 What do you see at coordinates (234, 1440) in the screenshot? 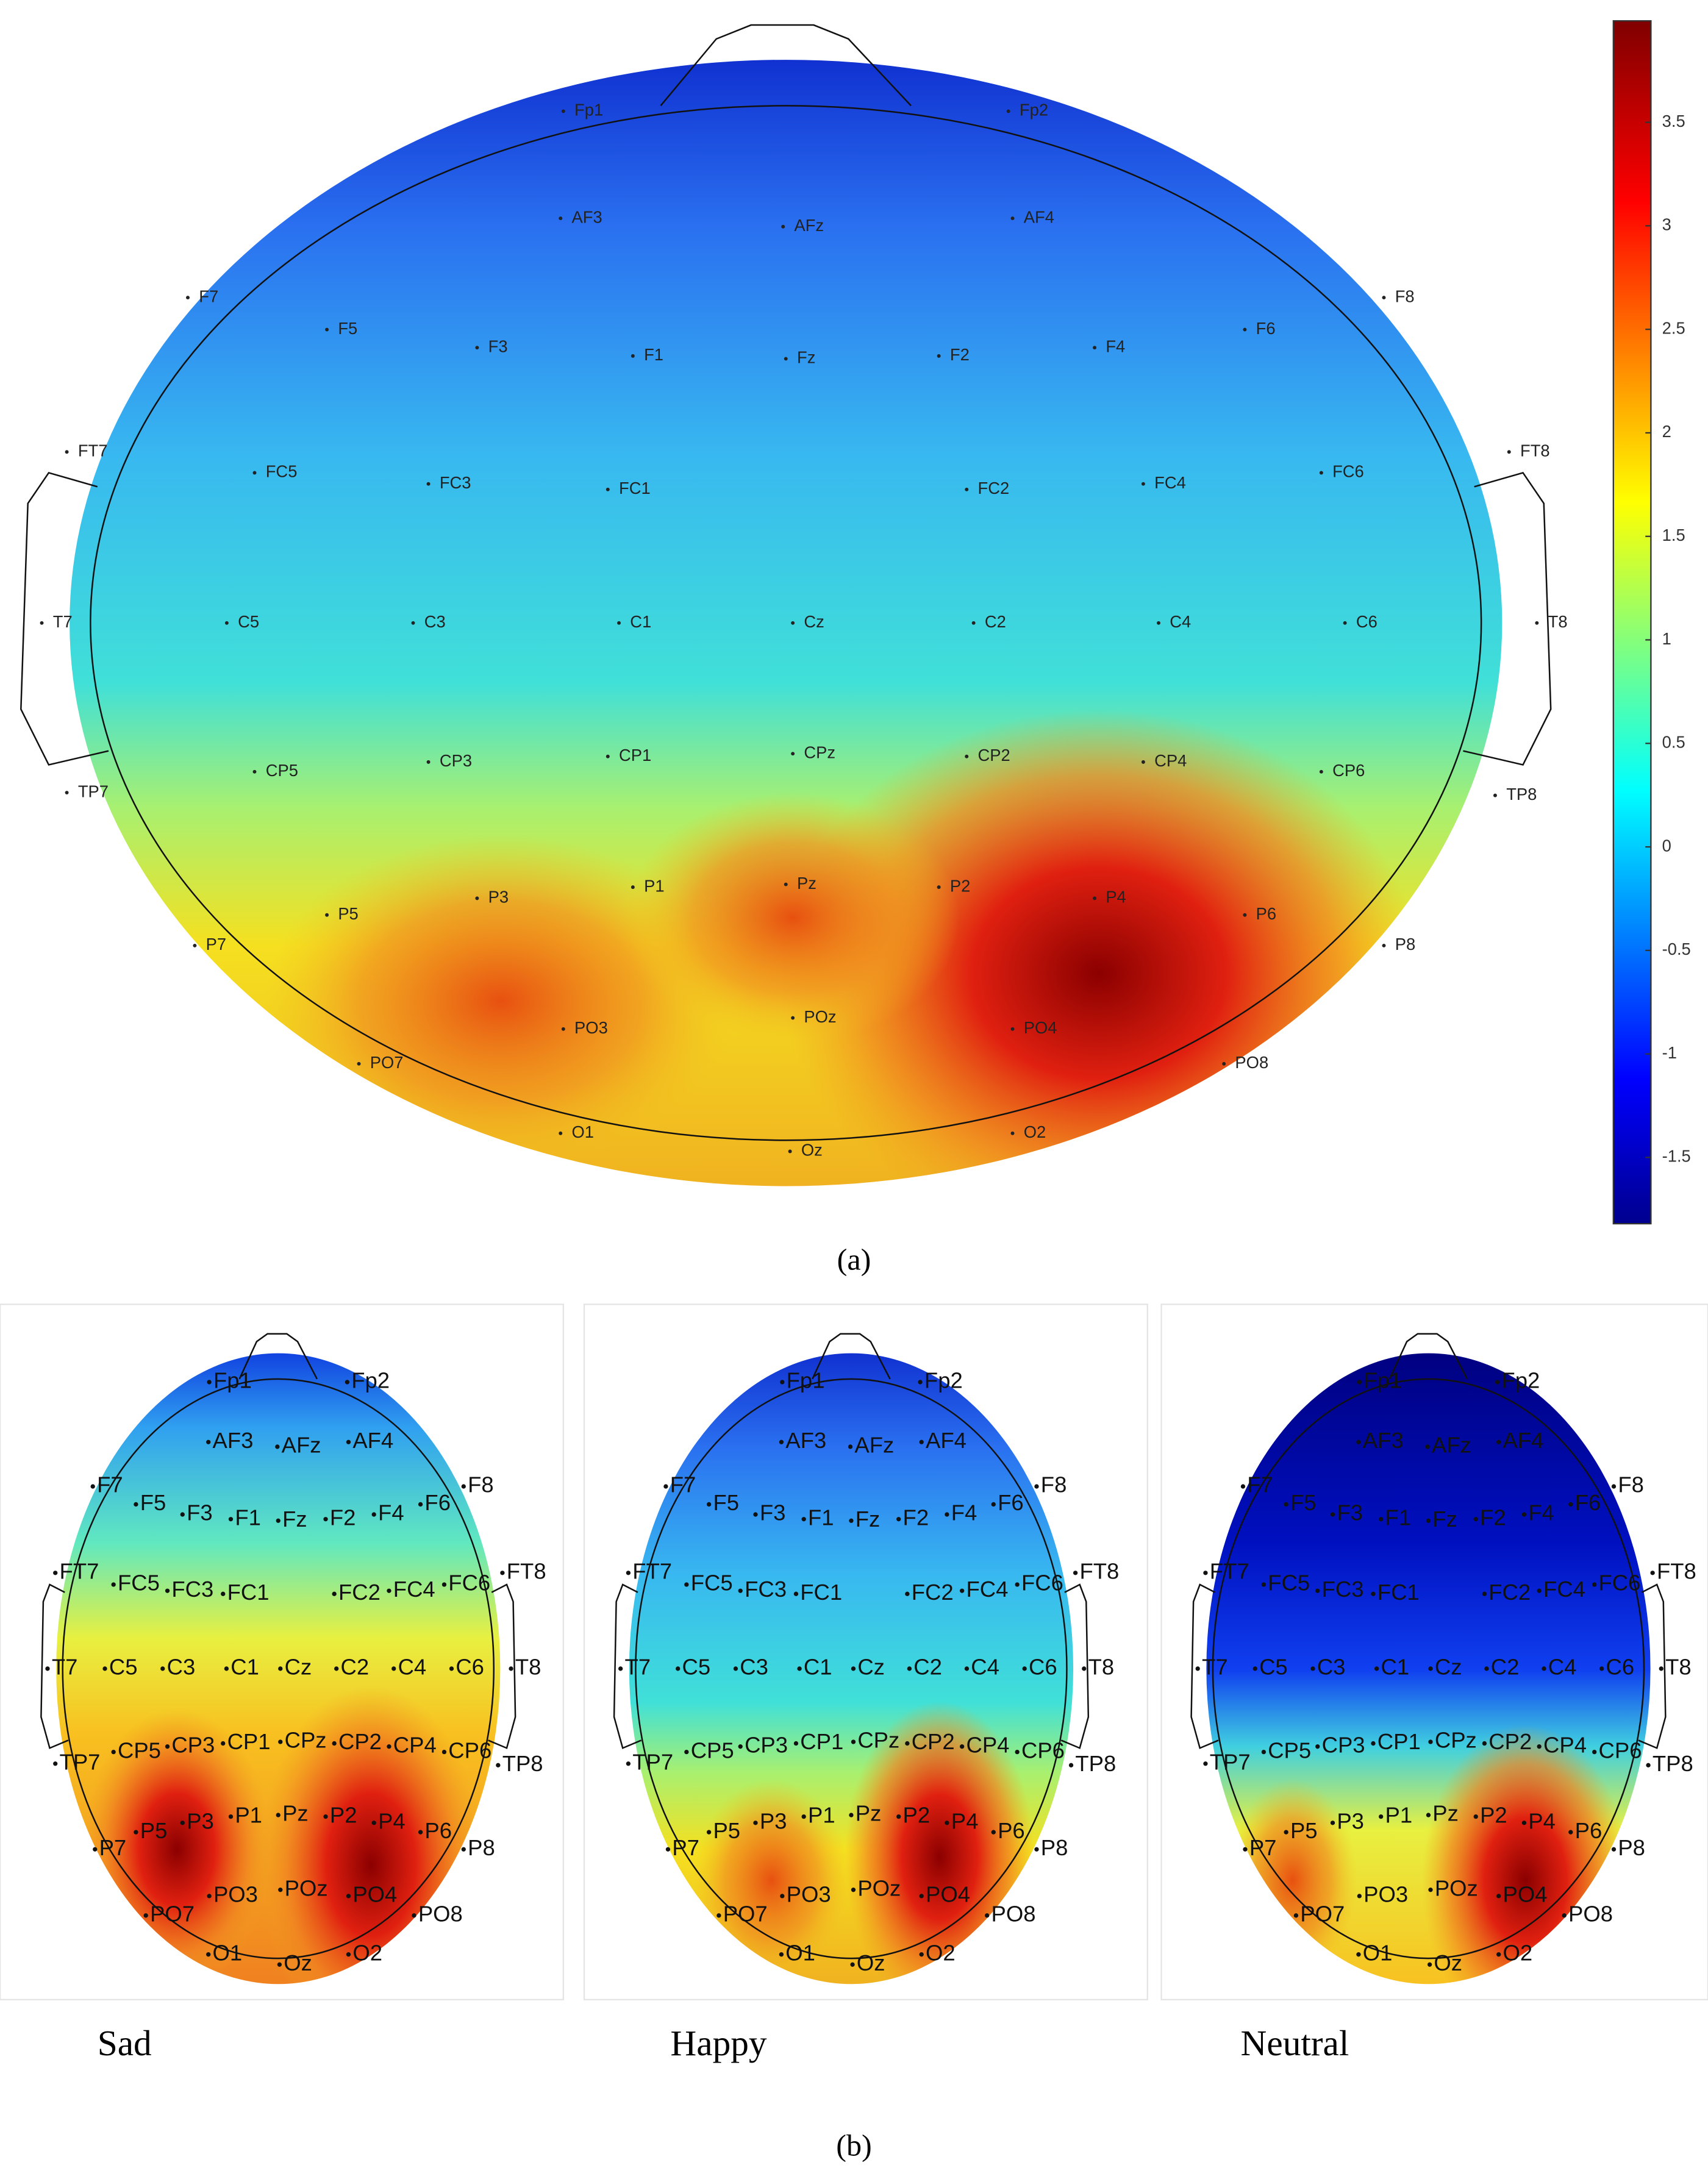
I see `electrode-label: AF3` at bounding box center [234, 1440].